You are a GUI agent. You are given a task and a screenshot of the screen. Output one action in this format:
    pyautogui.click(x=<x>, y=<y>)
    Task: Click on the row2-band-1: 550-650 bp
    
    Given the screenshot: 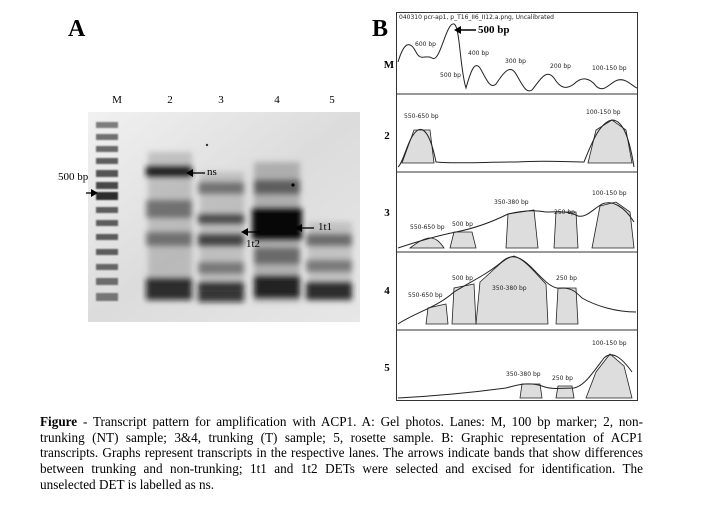 What is the action you would take?
    pyautogui.click(x=421, y=116)
    